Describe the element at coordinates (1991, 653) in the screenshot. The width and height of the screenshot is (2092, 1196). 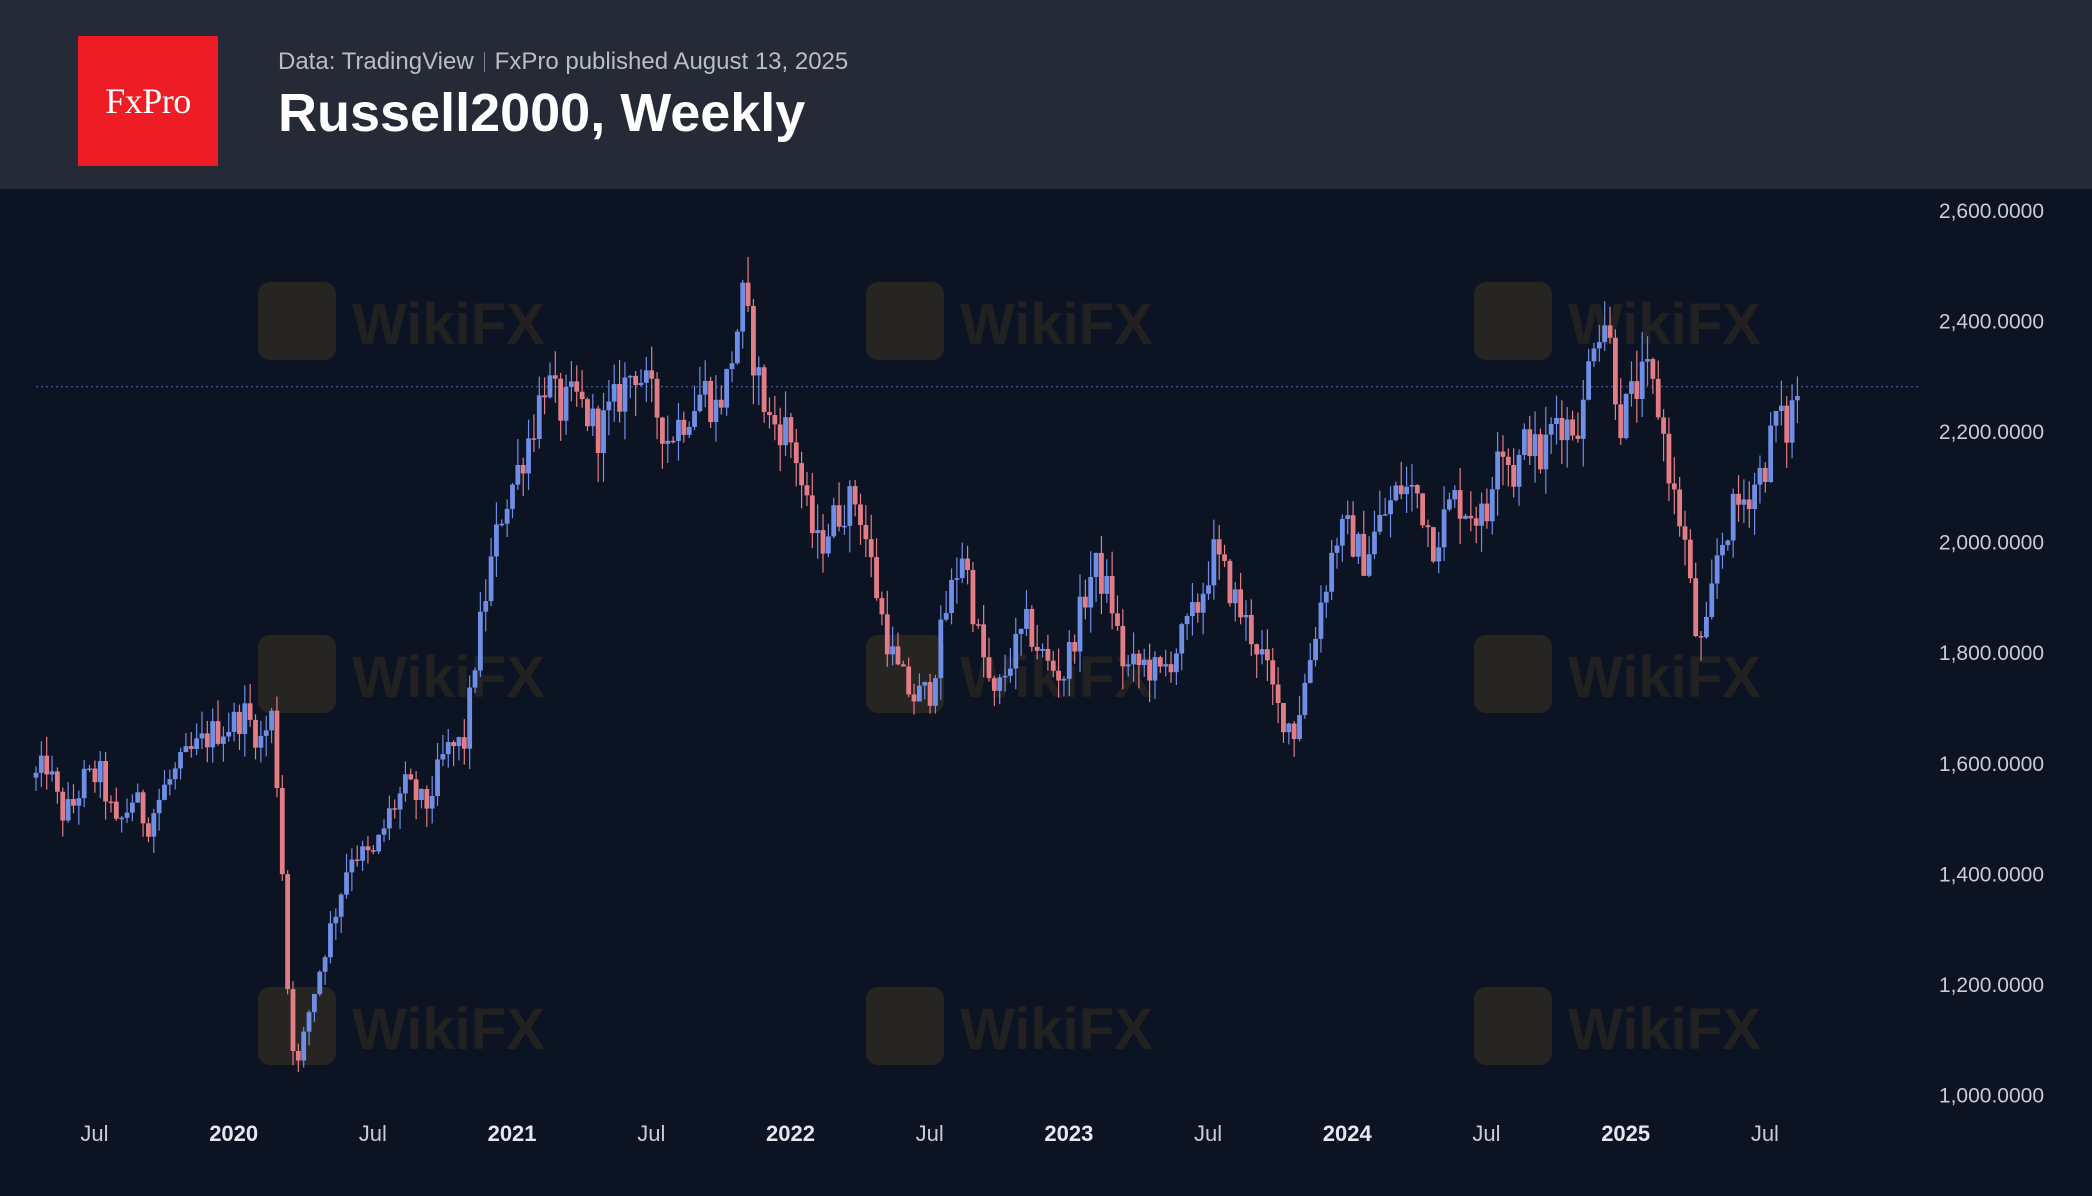
I see `y-tick-label: 1,800.0000` at that location.